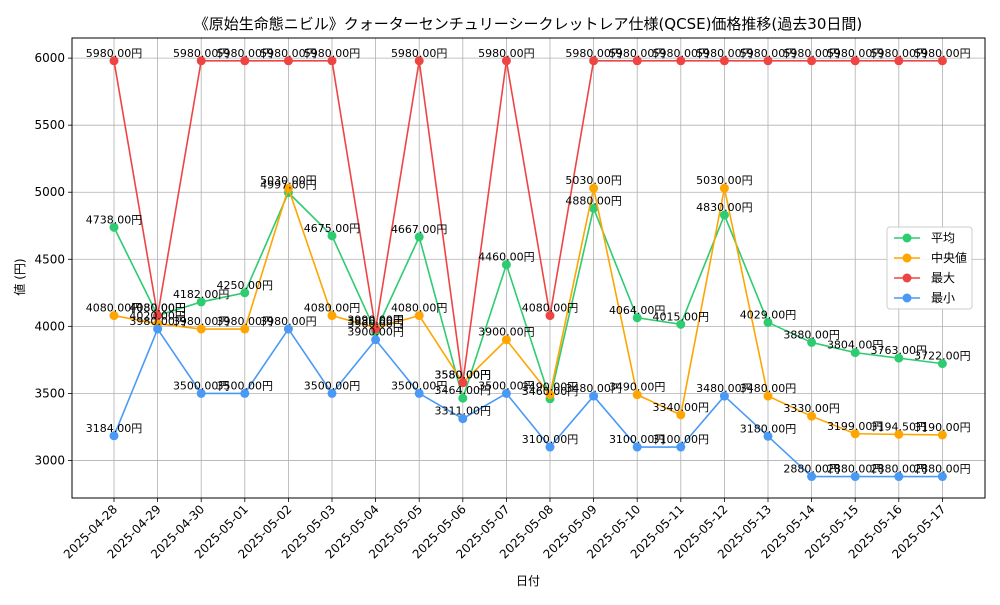  I want to click on data-label: 2880.00円, so click(811, 469).